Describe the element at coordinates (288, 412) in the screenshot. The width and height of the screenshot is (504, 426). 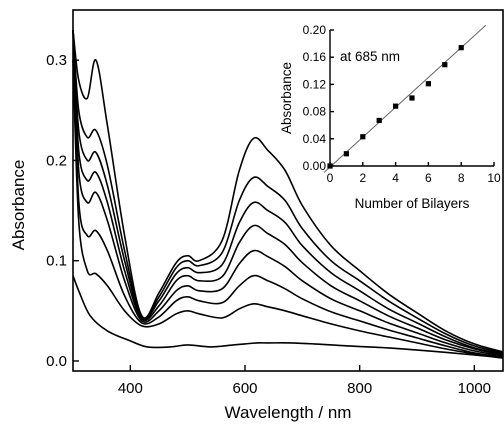
I see `main-x-axis-title: Wavelength / nm` at that location.